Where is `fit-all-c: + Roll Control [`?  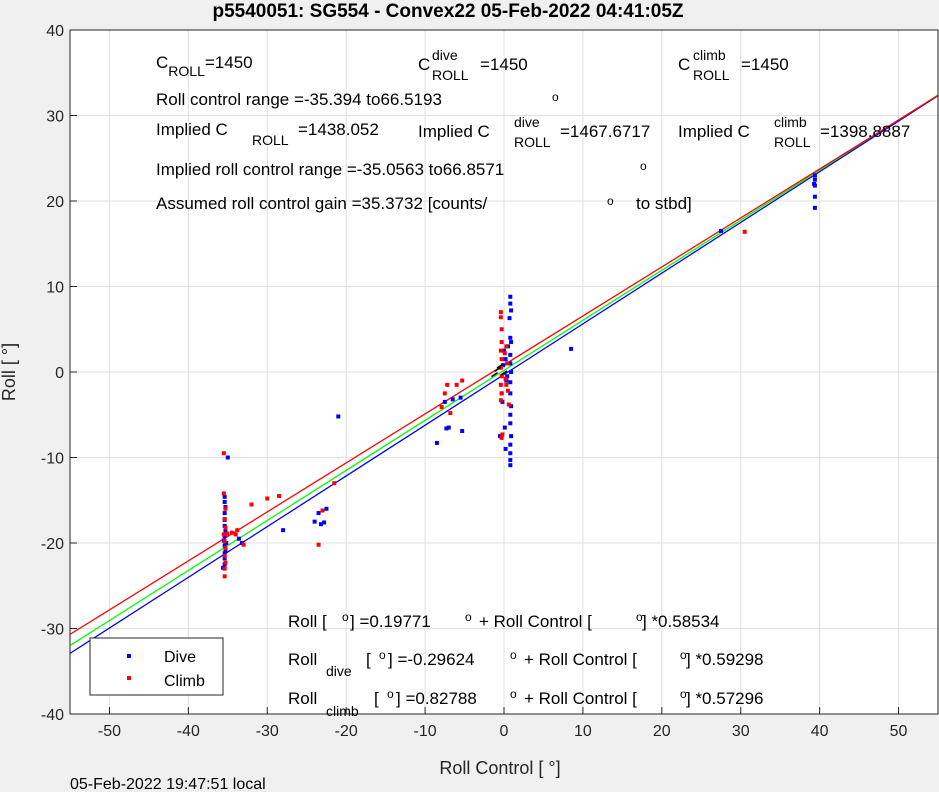 fit-all-c: + Roll Control [ is located at coordinates (535, 621).